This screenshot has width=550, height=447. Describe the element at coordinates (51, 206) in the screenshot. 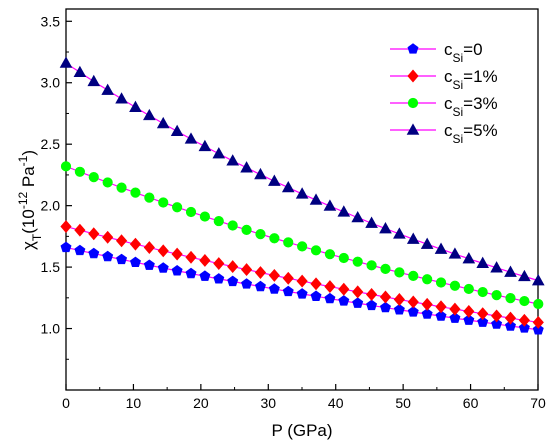

I see `y-tick-label: 2.0` at that location.